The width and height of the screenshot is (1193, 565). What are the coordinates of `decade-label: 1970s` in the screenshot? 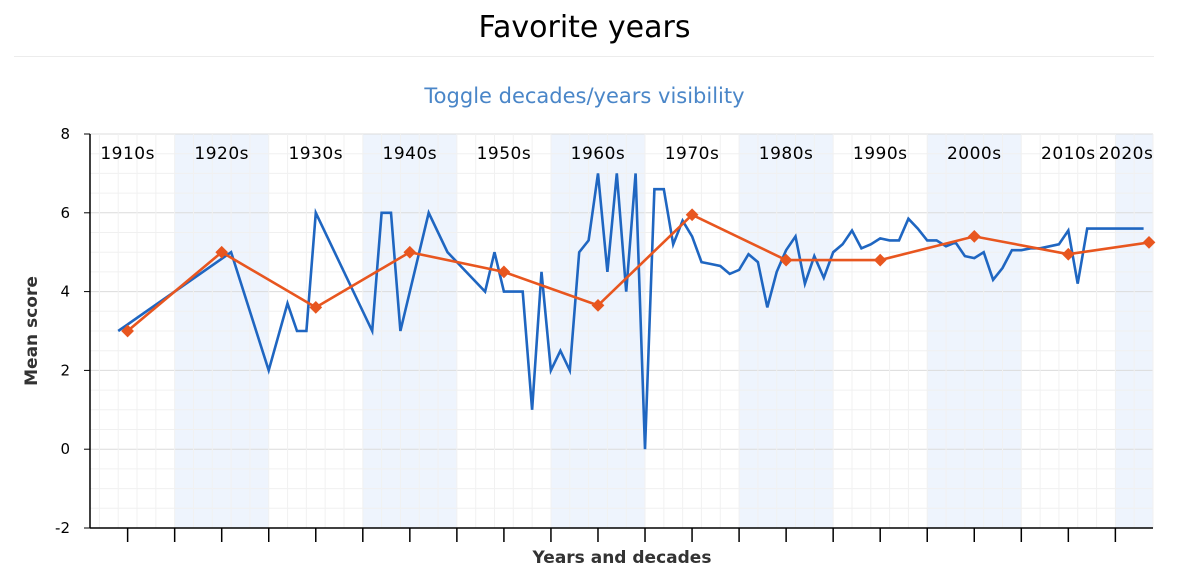 It's located at (692, 154).